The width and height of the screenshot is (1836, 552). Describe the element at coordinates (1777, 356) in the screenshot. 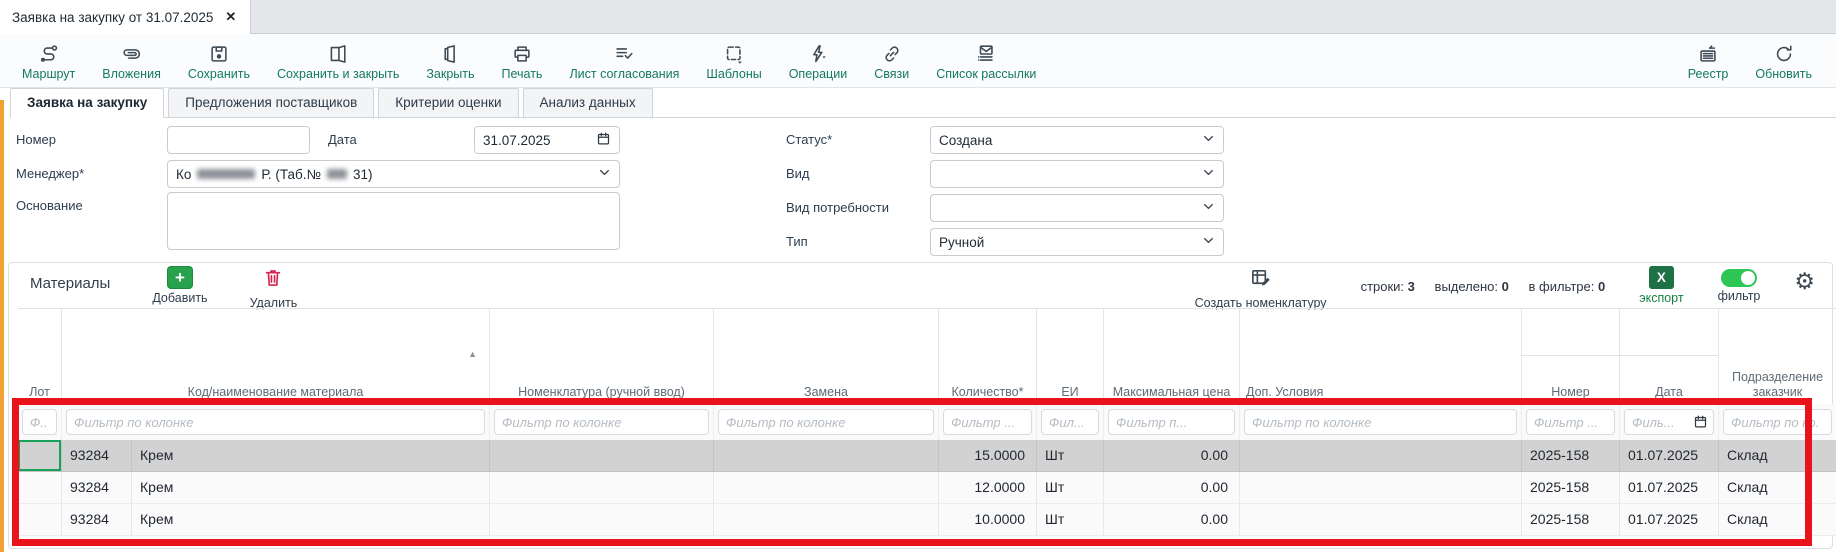

I see `column-header-division: Подразделение заказчик` at that location.